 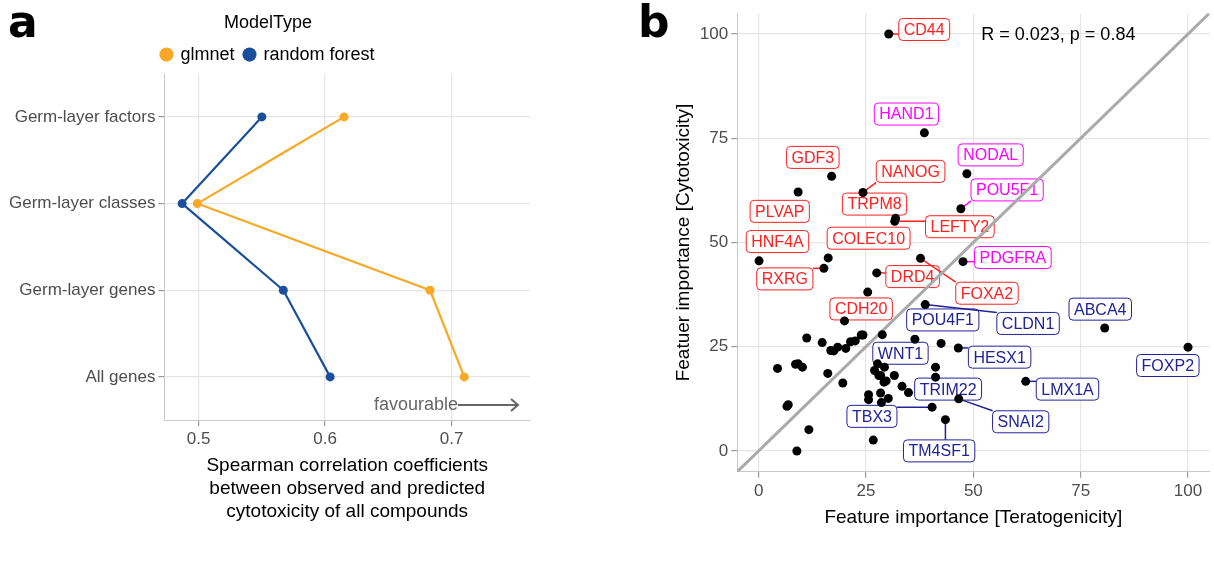 I want to click on annotation: favourable, so click(x=415, y=404).